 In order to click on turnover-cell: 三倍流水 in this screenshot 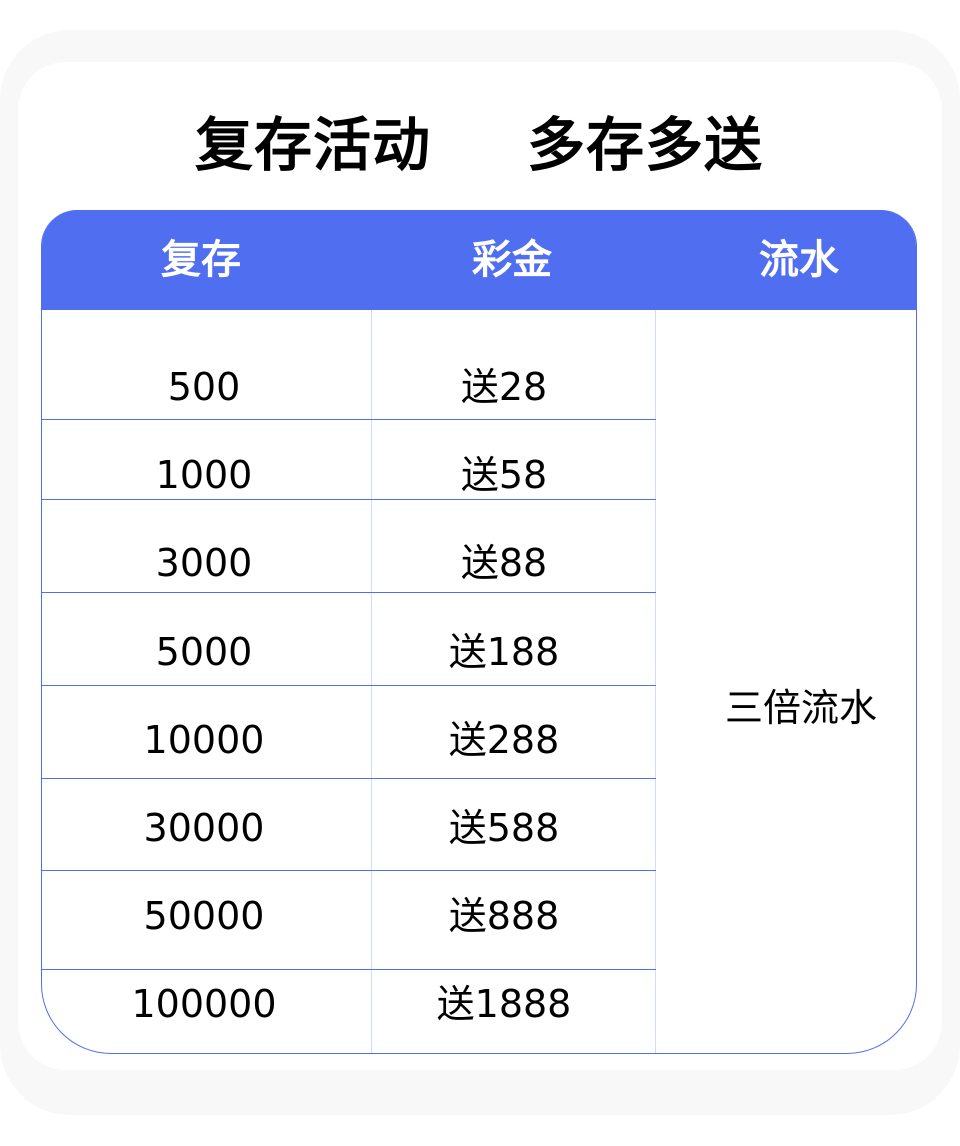, I will do `click(801, 708)`.